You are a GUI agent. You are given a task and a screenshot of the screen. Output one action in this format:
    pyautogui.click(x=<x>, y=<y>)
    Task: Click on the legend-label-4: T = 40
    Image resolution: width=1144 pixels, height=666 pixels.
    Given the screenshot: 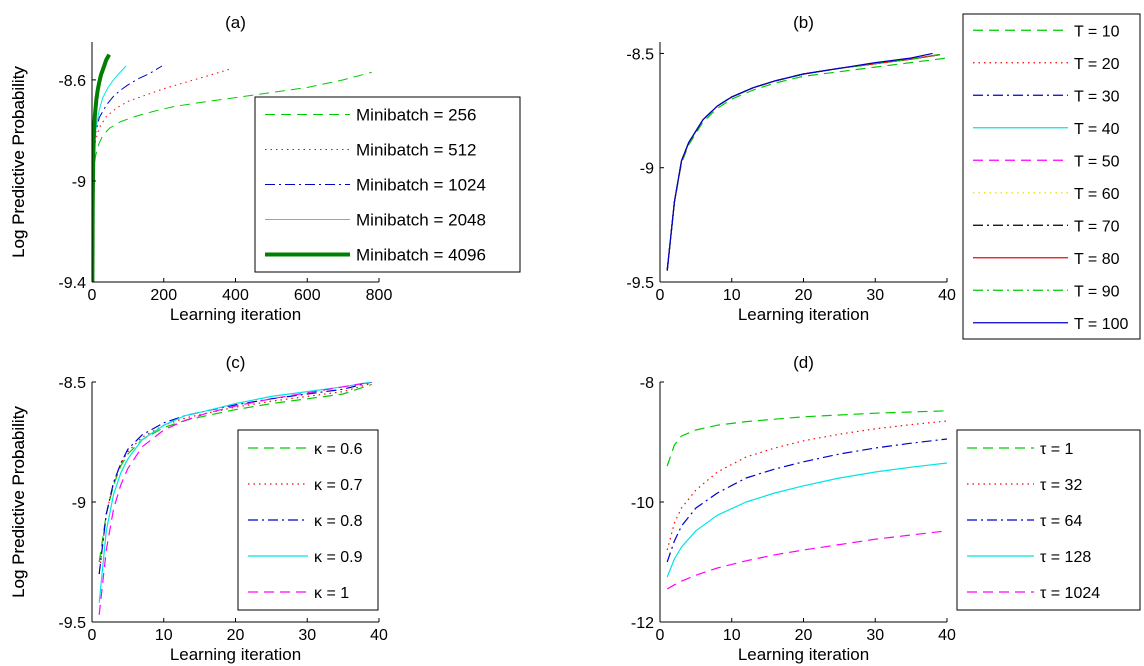 What is the action you would take?
    pyautogui.click(x=1097, y=129)
    